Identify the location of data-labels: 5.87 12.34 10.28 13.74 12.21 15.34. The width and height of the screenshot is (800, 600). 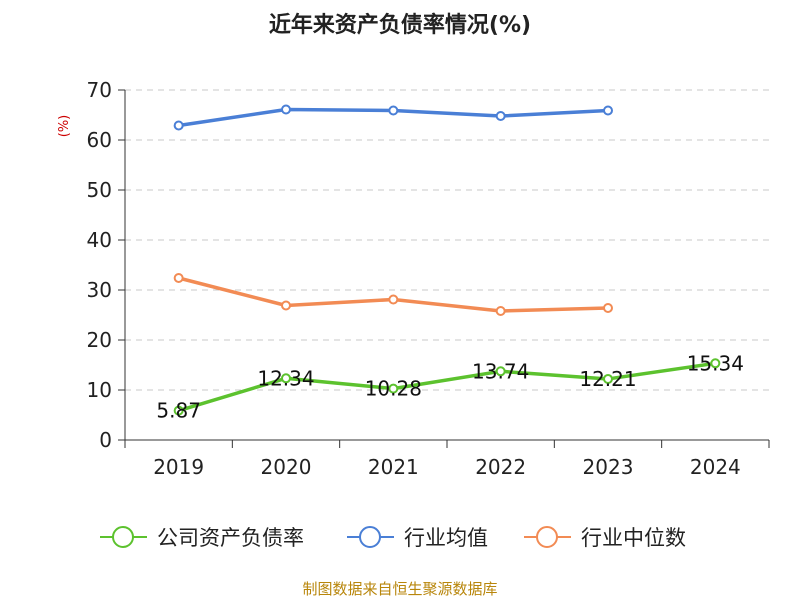
(450, 386).